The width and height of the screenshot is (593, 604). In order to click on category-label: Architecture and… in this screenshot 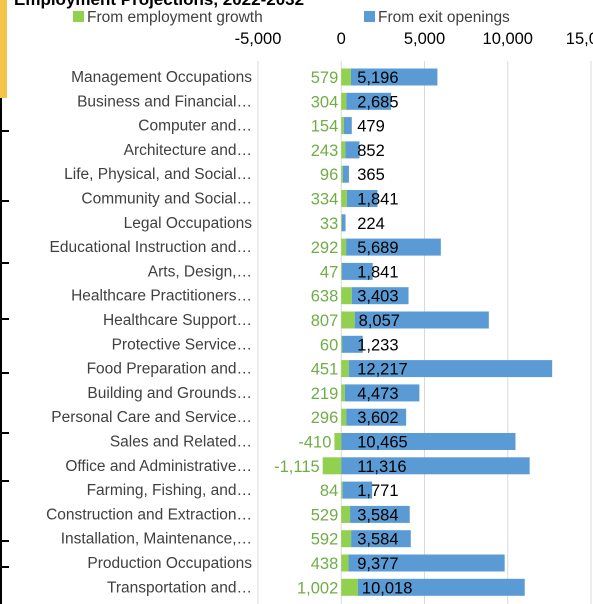, I will do `click(188, 150)`.